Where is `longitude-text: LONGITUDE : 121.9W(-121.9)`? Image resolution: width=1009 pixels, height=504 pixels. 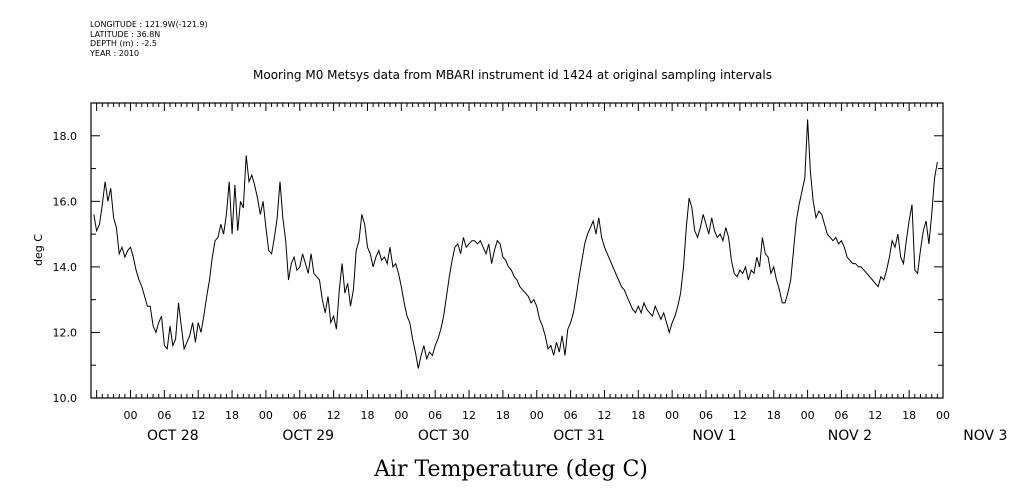 longitude-text: LONGITUDE : 121.9W(-121.9) is located at coordinates (149, 24).